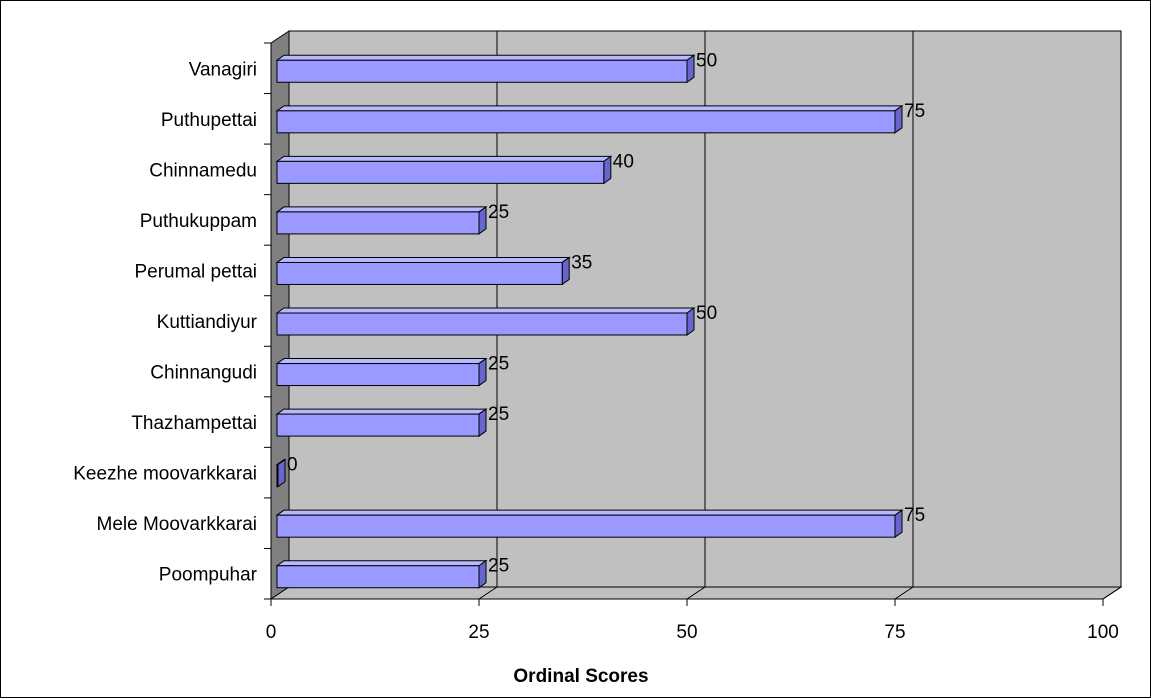 This screenshot has height=699, width=1151. What do you see at coordinates (1103, 632) in the screenshot?
I see `x-tick-label: 100` at bounding box center [1103, 632].